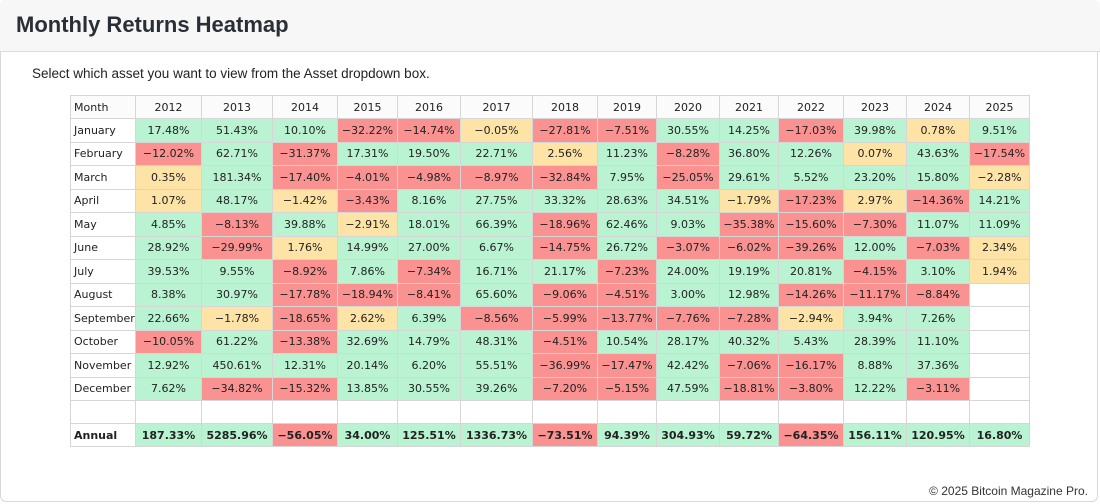 The width and height of the screenshot is (1100, 504). What do you see at coordinates (688, 200) in the screenshot?
I see `heat-cell-april-2020: 34.51%` at bounding box center [688, 200].